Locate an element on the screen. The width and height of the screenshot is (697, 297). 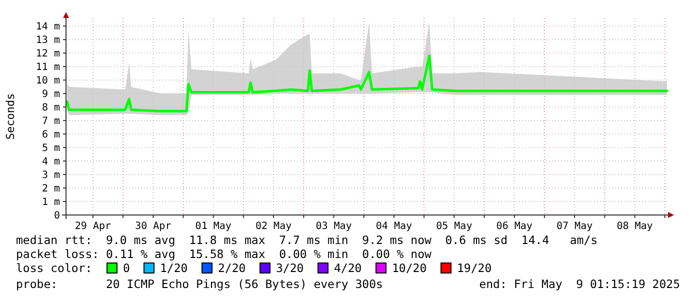
y-tick-label: 4 m is located at coordinates (51, 162).